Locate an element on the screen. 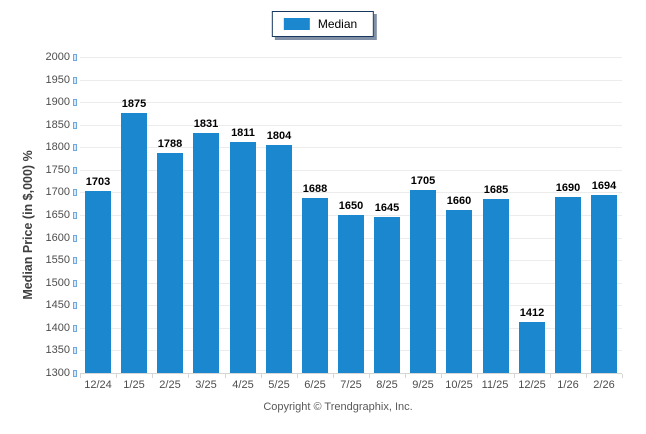 The width and height of the screenshot is (646, 434). legend-swatch-median is located at coordinates (296, 24).